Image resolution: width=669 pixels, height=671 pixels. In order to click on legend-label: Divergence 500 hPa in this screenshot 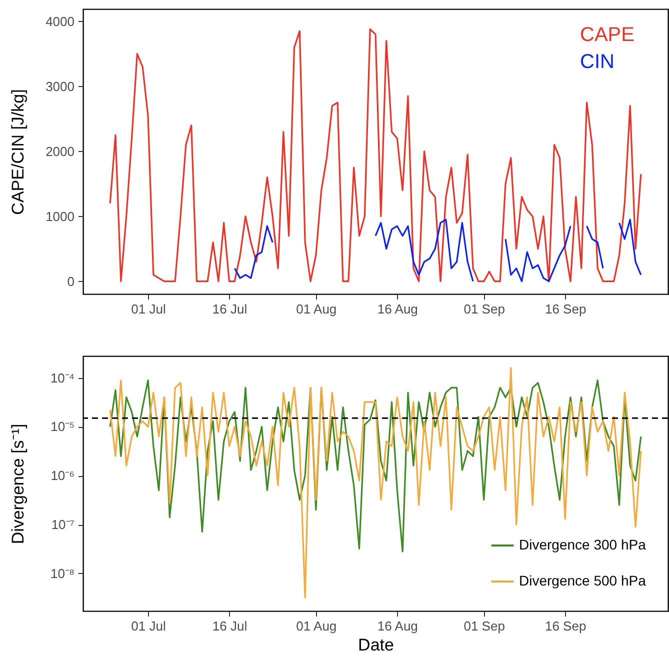, I will do `click(582, 580)`.